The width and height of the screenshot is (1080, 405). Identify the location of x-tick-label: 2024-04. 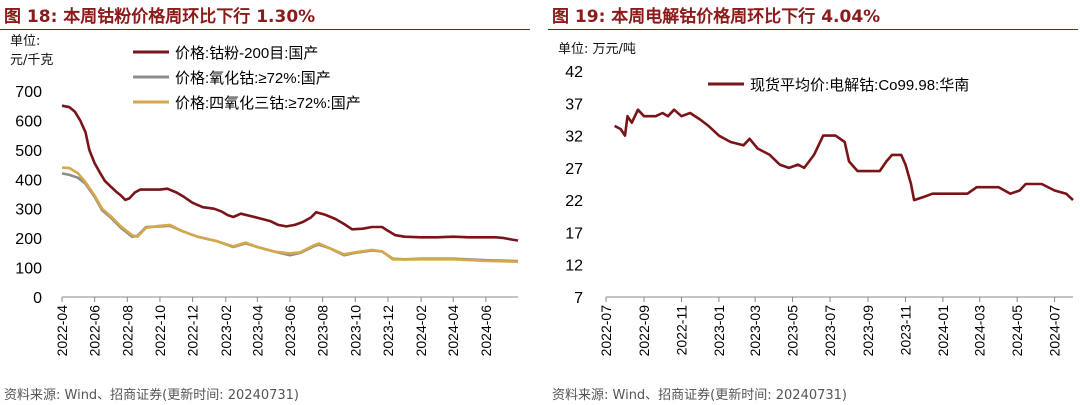
(453, 331).